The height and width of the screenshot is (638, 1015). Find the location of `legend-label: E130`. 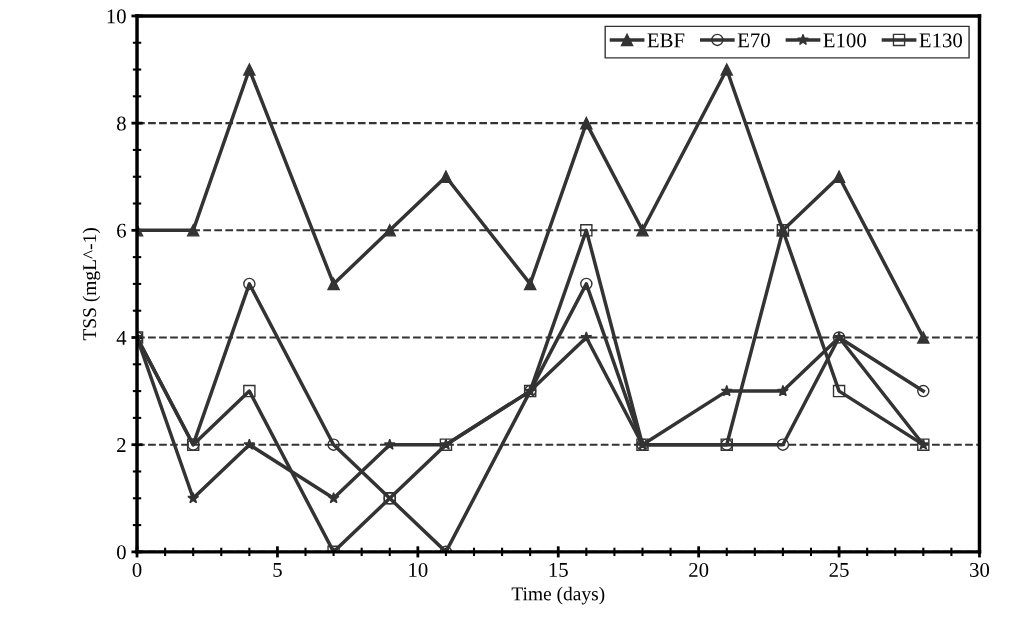

legend-label: E130 is located at coordinates (941, 40).